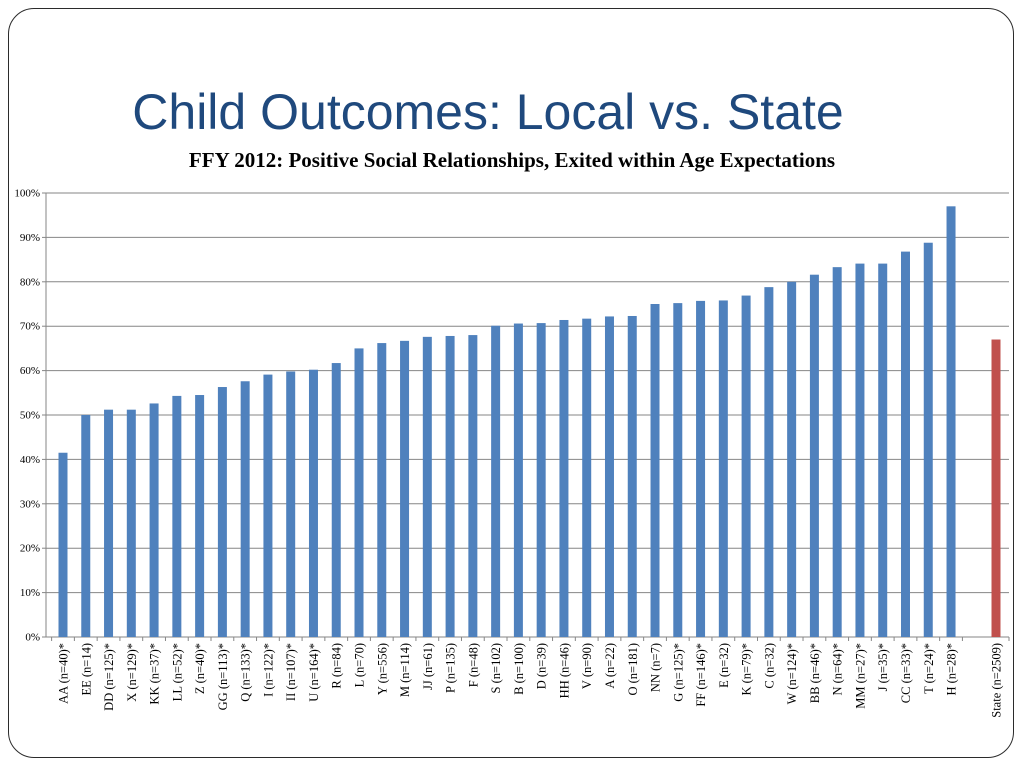 The image size is (1024, 768). What do you see at coordinates (132, 672) in the screenshot?
I see `x-tick-label: X (n=129)*` at bounding box center [132, 672].